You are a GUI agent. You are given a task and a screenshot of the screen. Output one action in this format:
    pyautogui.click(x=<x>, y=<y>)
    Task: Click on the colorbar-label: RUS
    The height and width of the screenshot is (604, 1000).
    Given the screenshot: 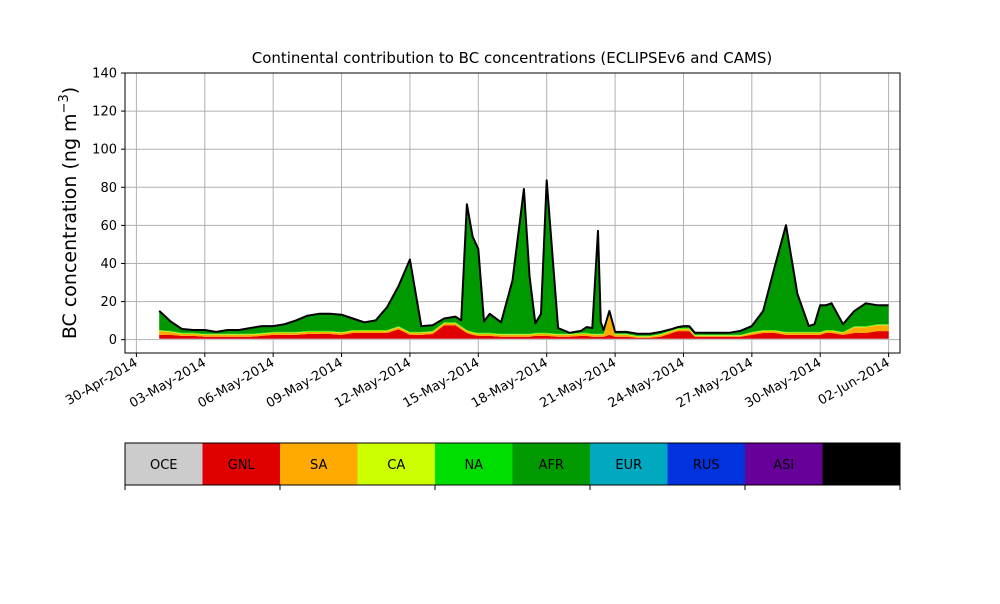 What is the action you would take?
    pyautogui.click(x=706, y=465)
    